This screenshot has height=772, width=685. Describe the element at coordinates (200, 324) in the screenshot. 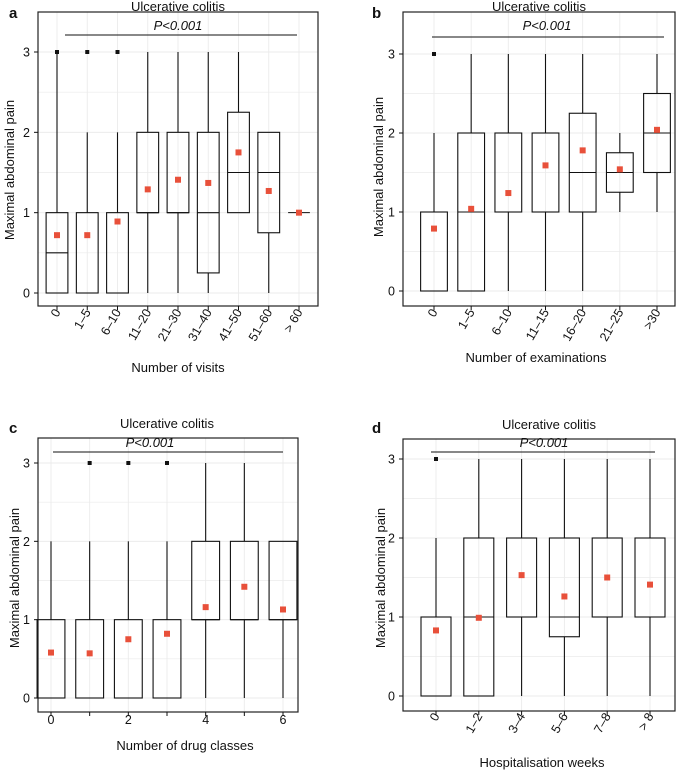

I see `x-tick-label: 31–40` at that location.